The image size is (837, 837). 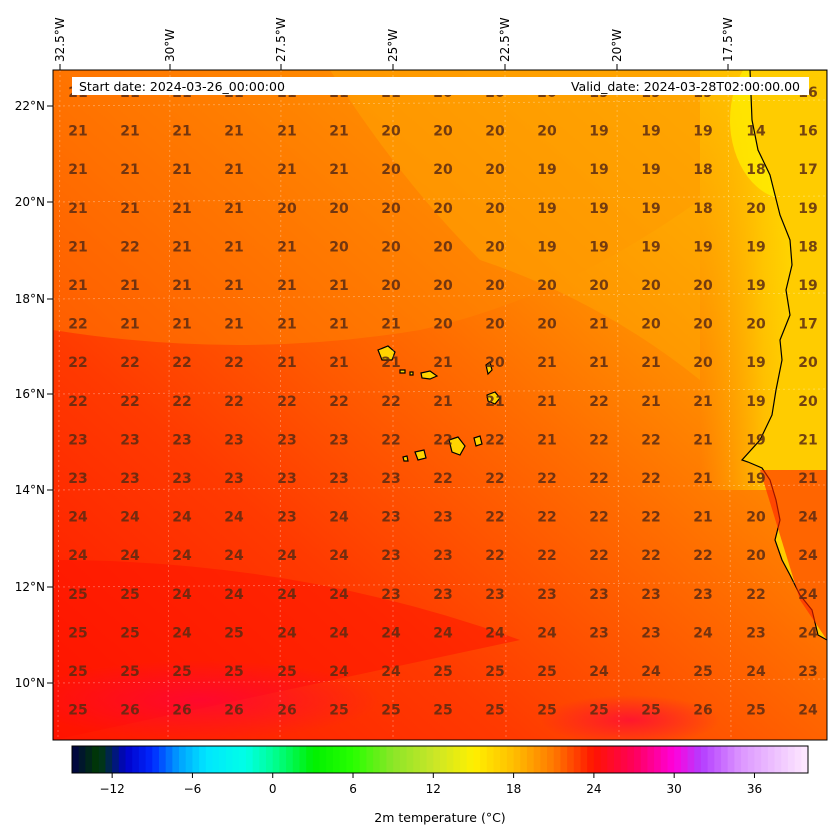 I want to click on colorbar-tick-label: −12, so click(x=111, y=789).